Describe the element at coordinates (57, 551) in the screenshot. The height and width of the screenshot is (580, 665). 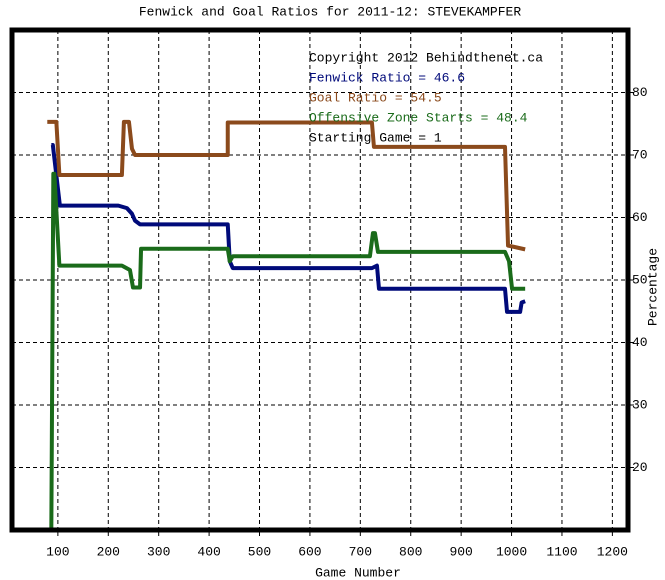
I see `x-tick-label: 100` at that location.